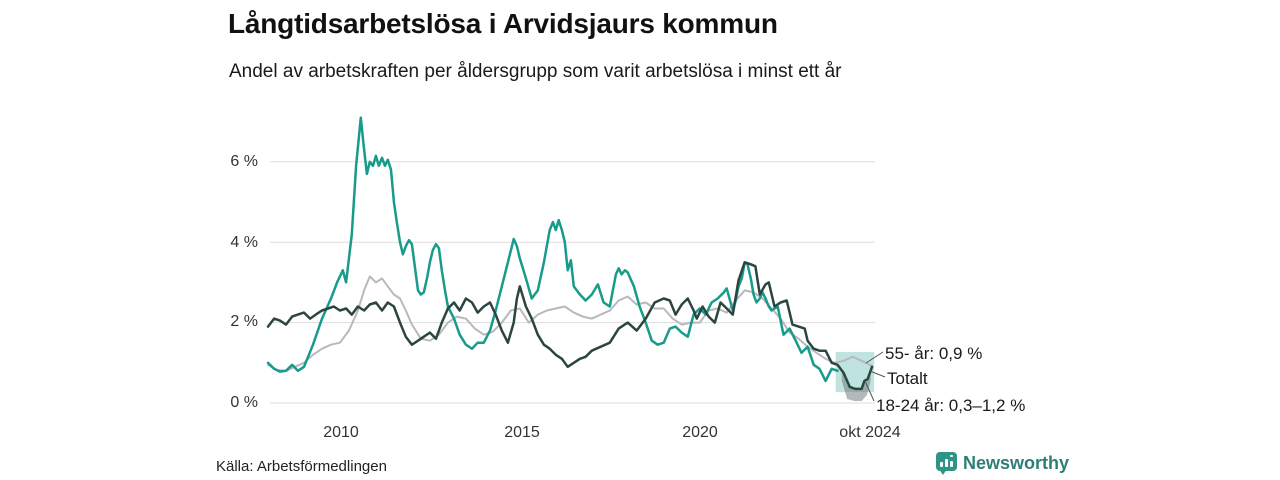 The image size is (1280, 480). Describe the element at coordinates (301, 466) in the screenshot. I see `source-note: Källa: Arbetsförmedlingen` at that location.